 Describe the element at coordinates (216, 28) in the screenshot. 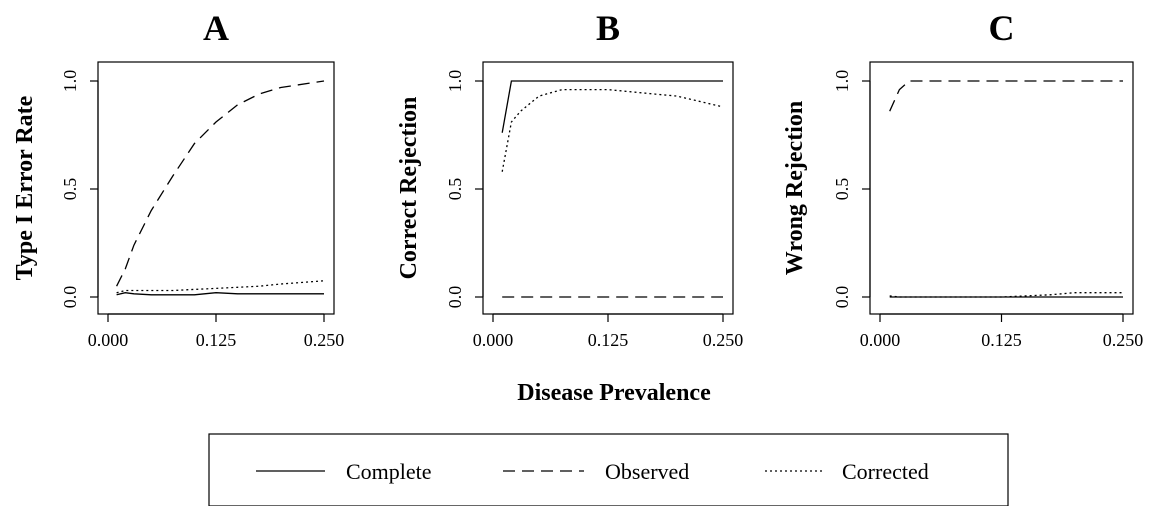

I see `panel-title: A` at that location.